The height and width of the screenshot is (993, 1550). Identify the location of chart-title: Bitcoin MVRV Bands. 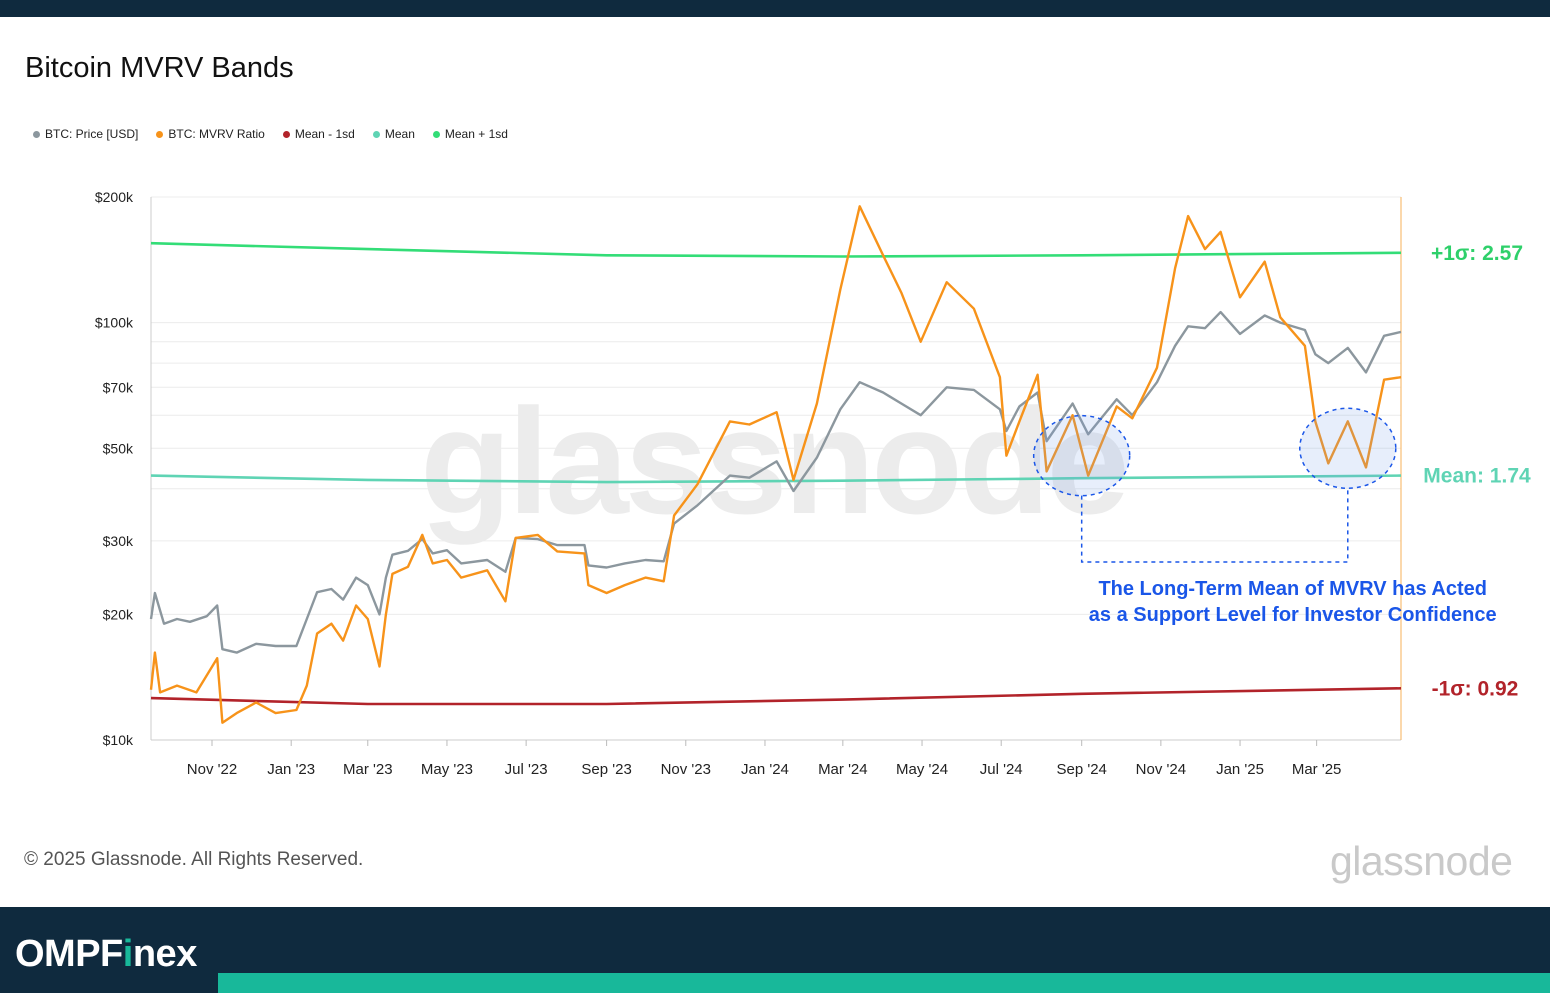
(159, 68).